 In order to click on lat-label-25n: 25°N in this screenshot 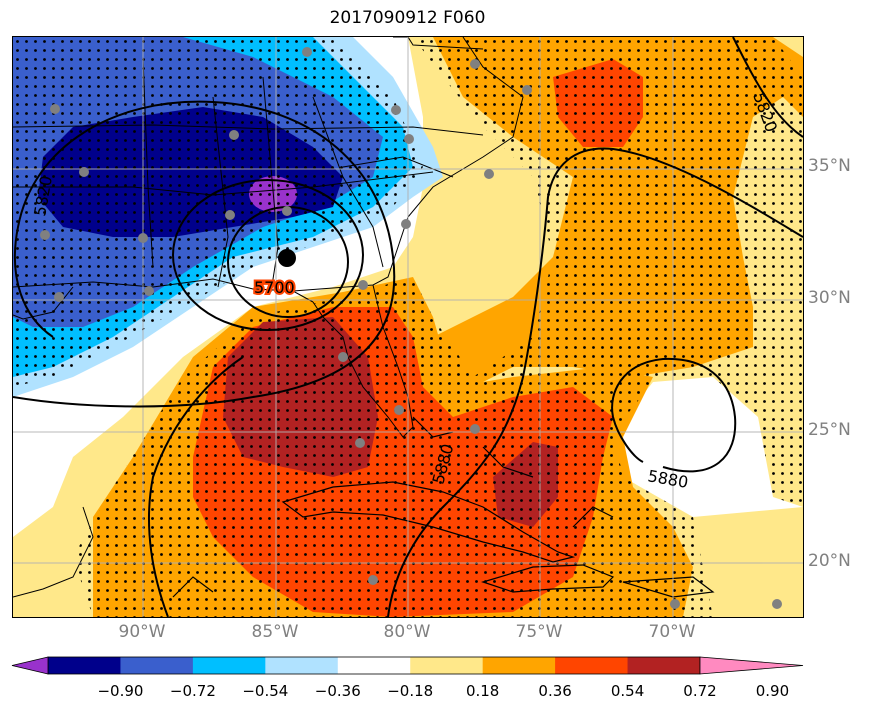, I will do `click(829, 430)`.